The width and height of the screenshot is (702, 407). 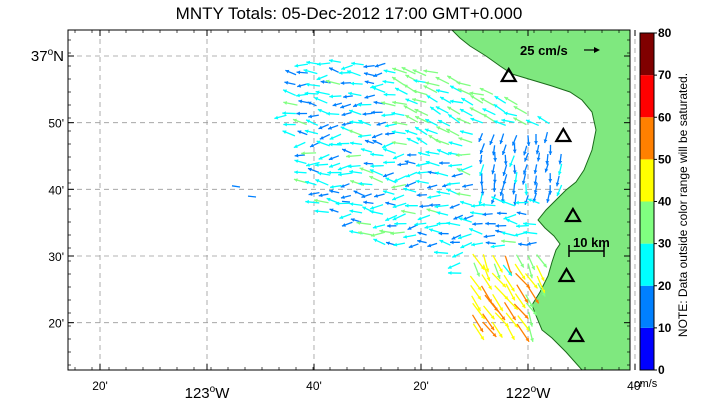 I want to click on longitude-labels: 20' 123oW 40' 20' 122oW 40', so click(x=367, y=390).